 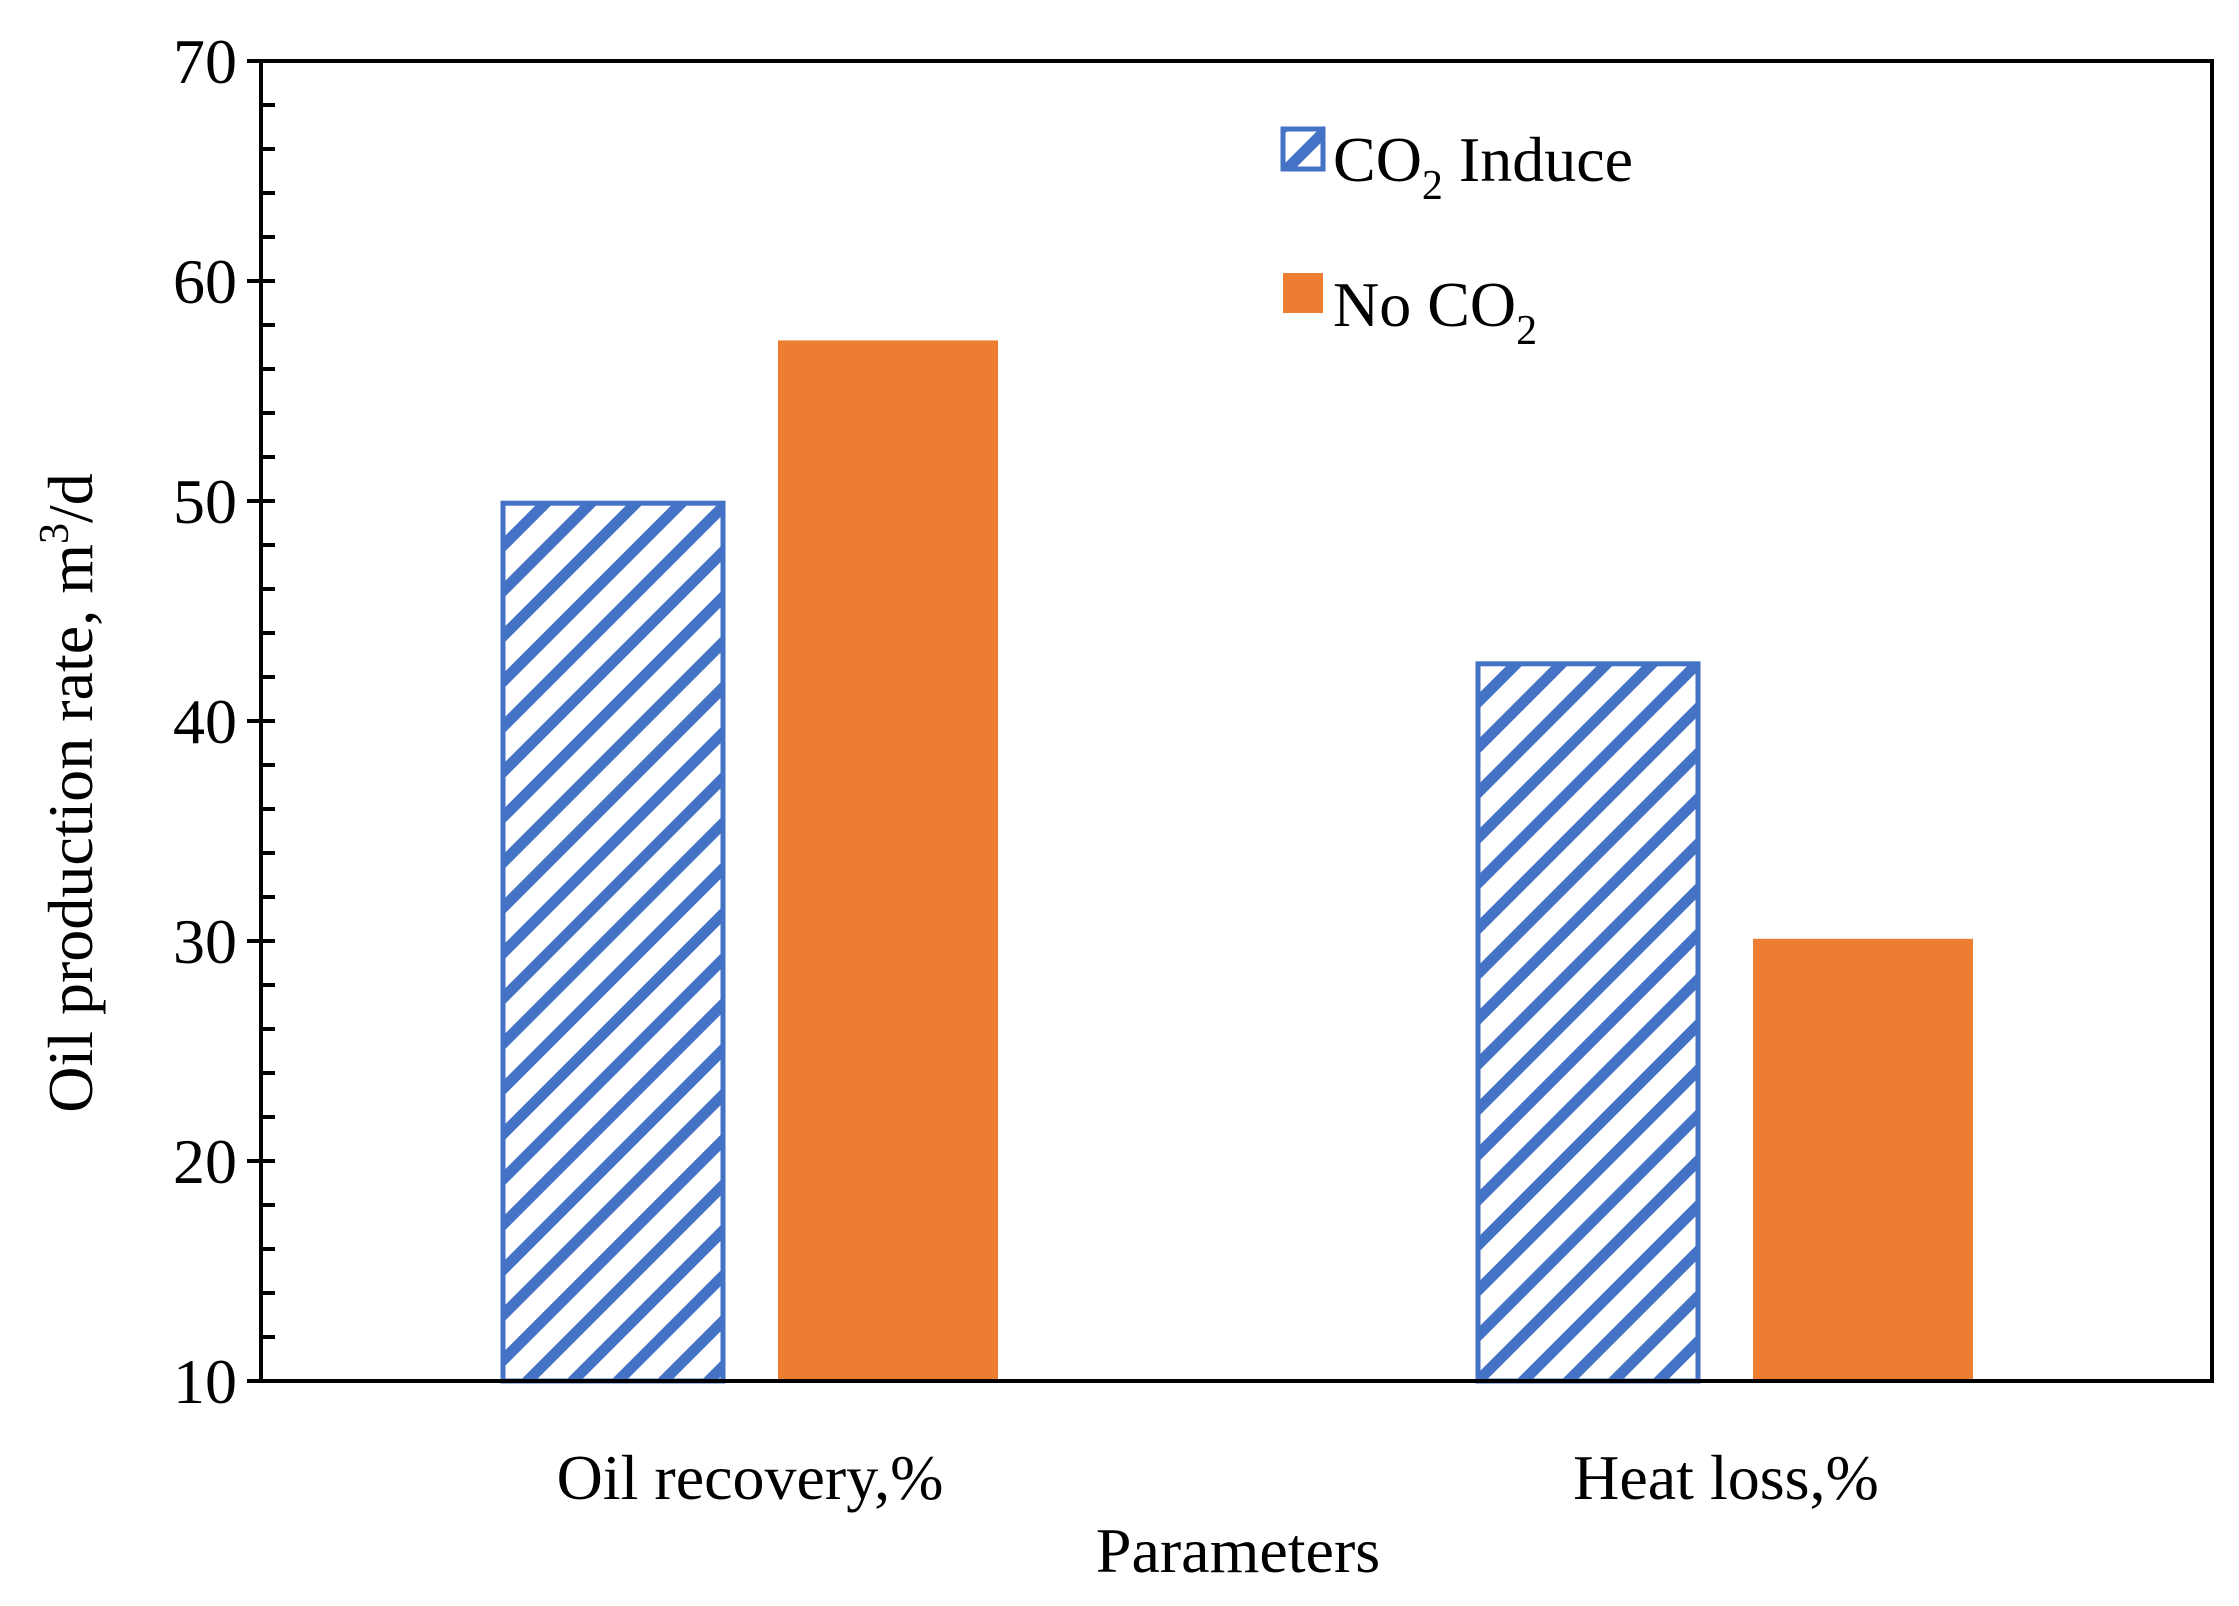 What do you see at coordinates (205, 61) in the screenshot?
I see `y-tick-label: 70` at bounding box center [205, 61].